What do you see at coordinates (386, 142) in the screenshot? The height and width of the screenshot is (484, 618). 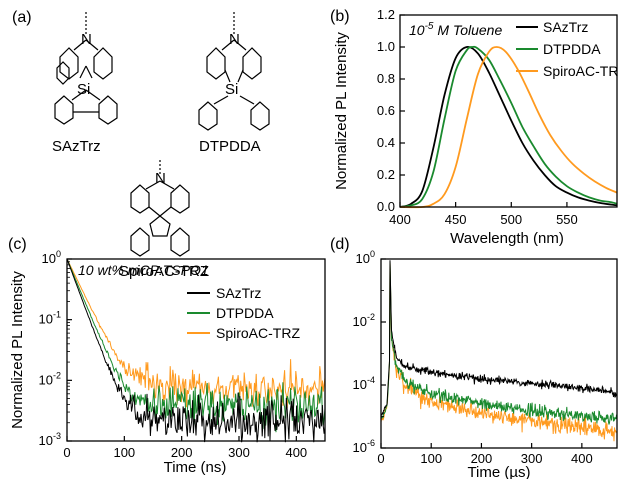 I see `chart-b-ytick-label: 0.4` at bounding box center [386, 142].